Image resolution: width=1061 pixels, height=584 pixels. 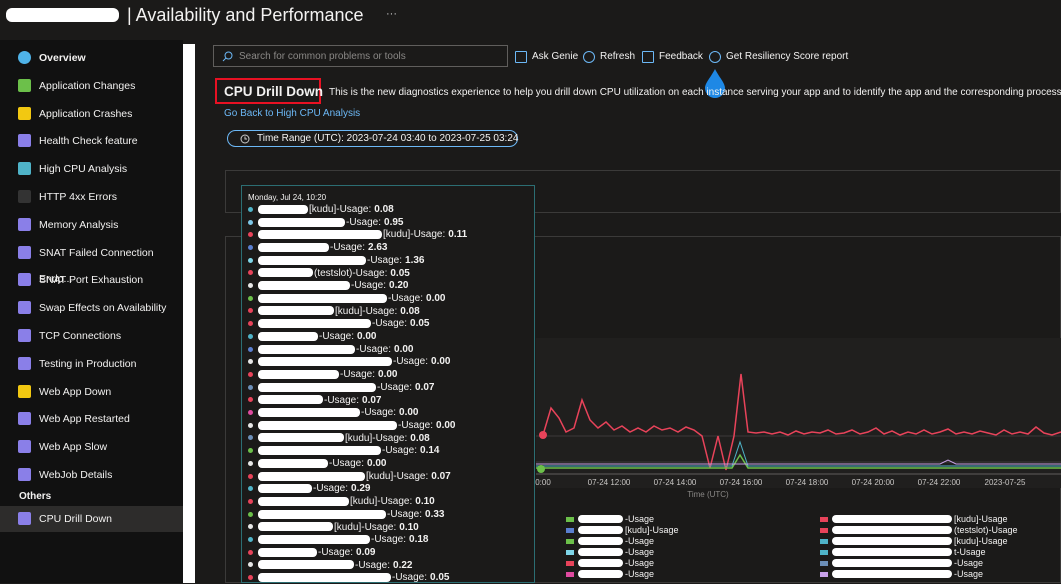 What do you see at coordinates (73, 447) in the screenshot?
I see `nav-label: Web App Slow` at bounding box center [73, 447].